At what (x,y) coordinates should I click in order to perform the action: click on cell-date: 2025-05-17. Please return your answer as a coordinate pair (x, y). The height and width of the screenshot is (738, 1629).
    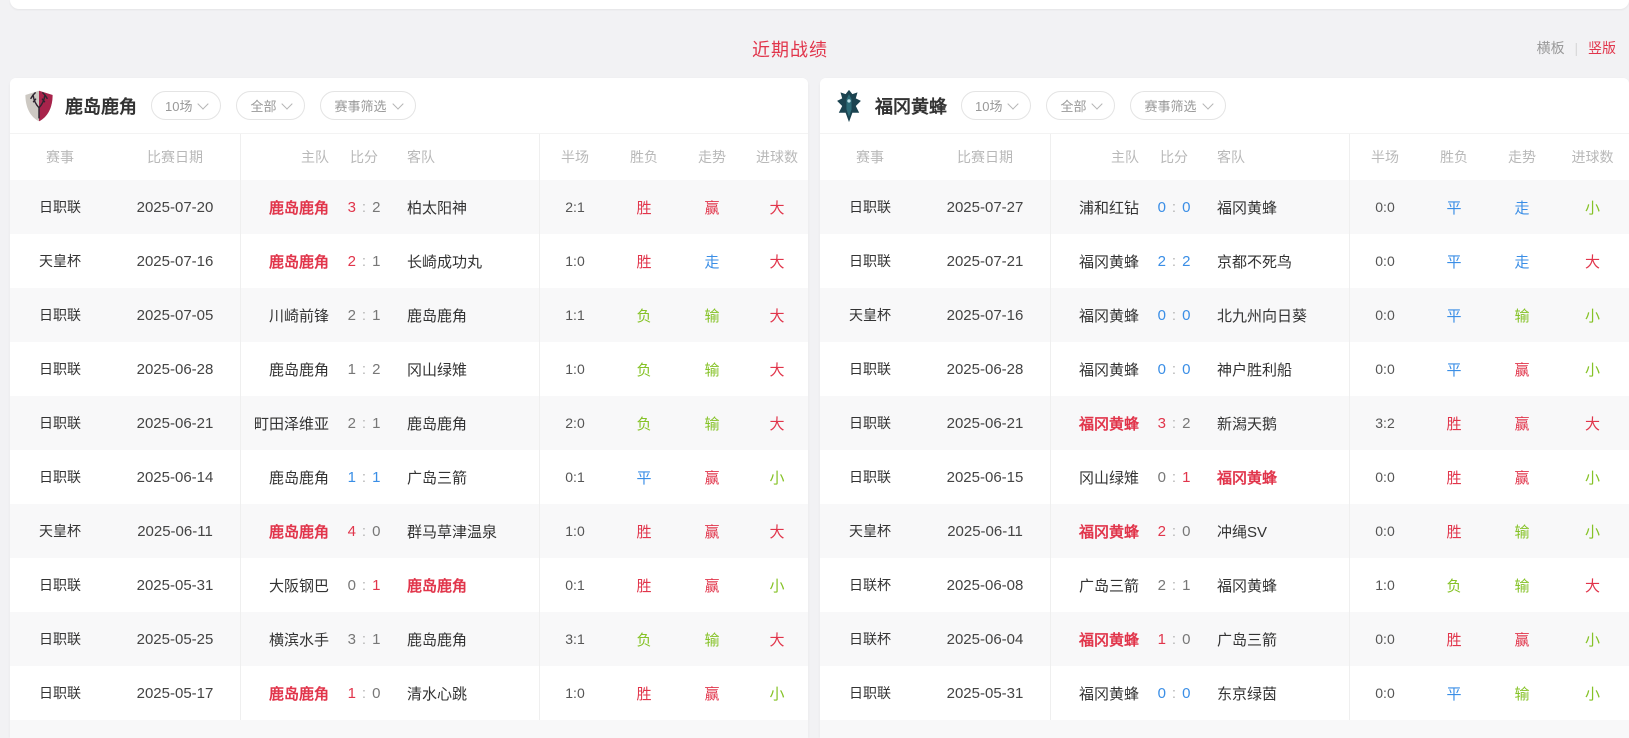
    Looking at the image, I should click on (175, 693).